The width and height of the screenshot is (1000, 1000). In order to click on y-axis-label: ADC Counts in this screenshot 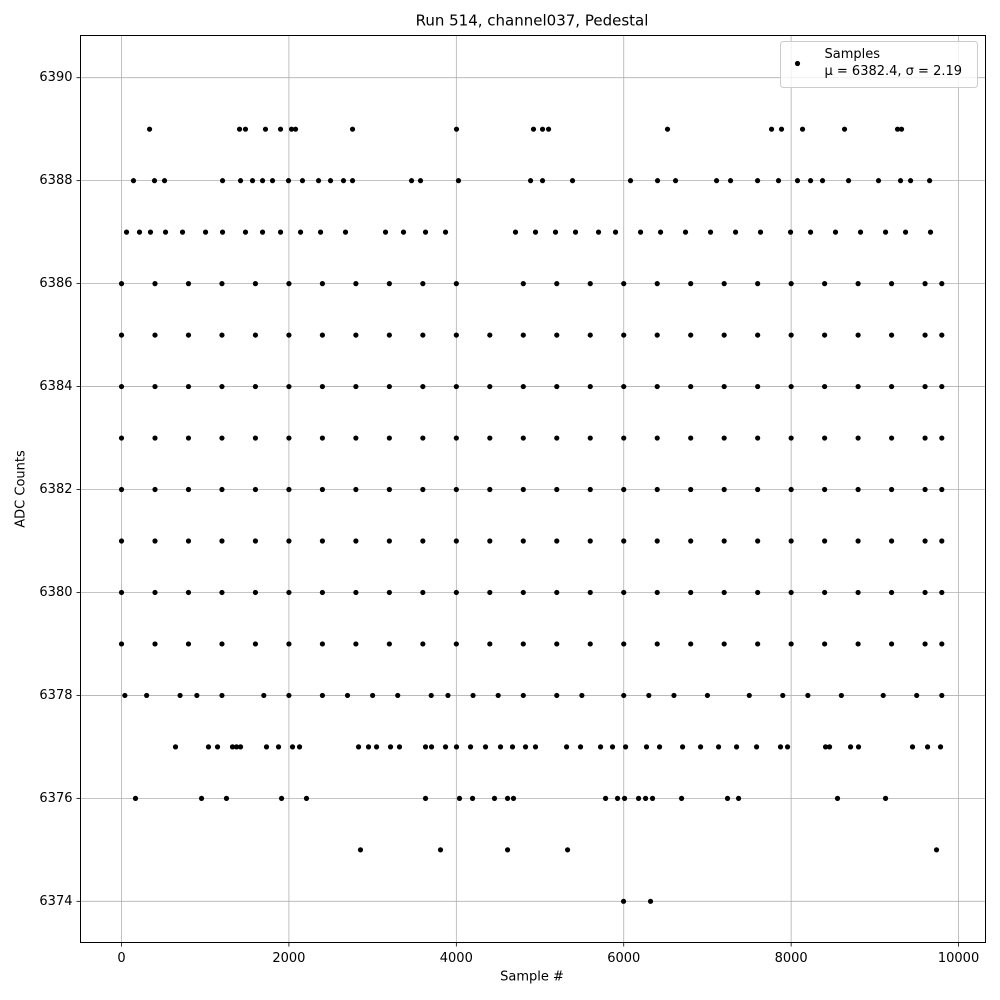, I will do `click(21, 489)`.